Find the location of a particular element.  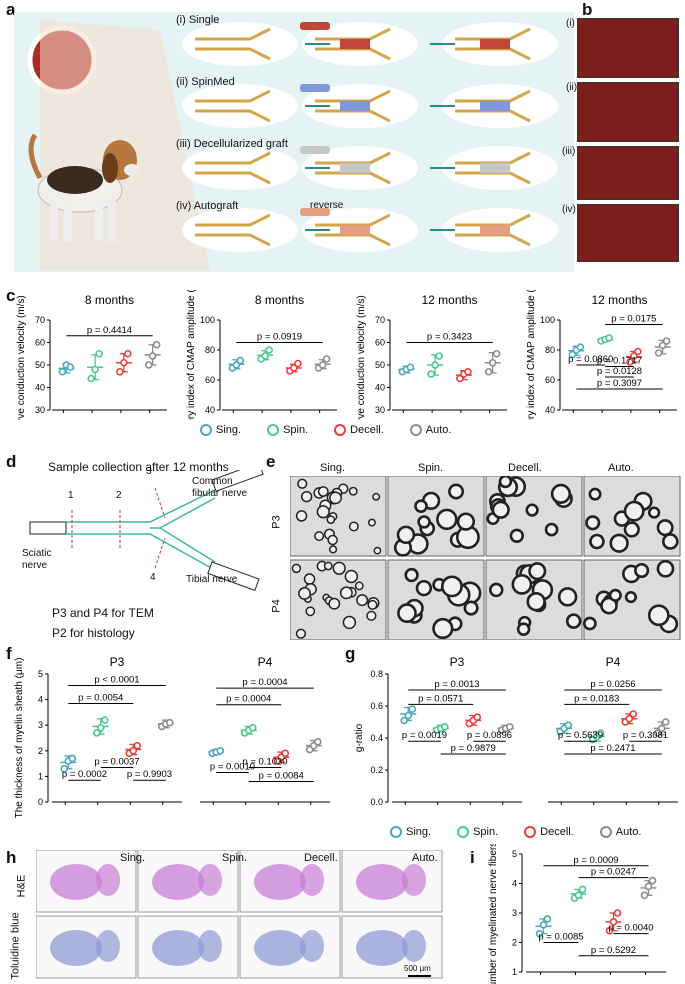

p-value-label: p = 0.2471 is located at coordinates (612, 748).